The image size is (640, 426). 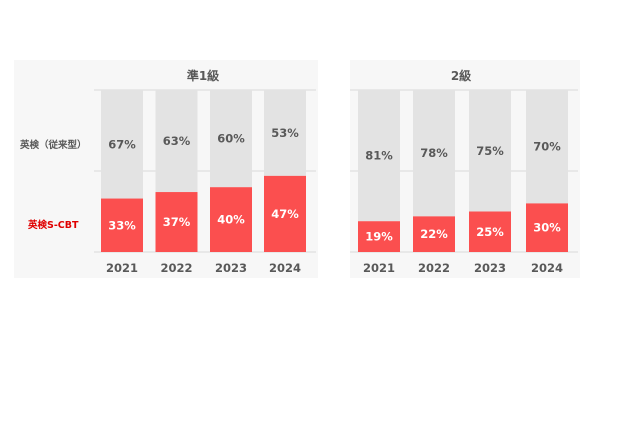 I want to click on data-label-conventional: 78%, so click(x=434, y=153).